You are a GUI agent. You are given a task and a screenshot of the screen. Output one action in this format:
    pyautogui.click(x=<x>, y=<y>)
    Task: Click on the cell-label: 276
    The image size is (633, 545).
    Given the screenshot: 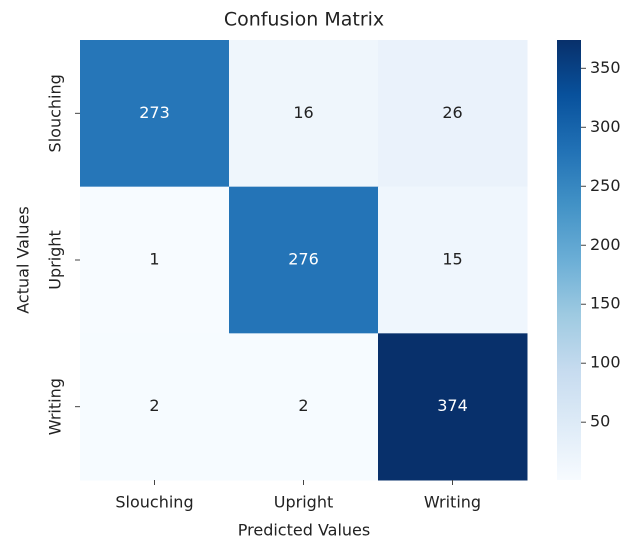 What is the action you would take?
    pyautogui.click(x=303, y=259)
    